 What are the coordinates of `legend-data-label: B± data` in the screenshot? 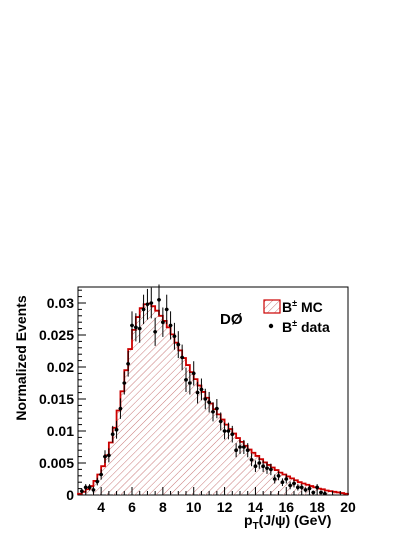 It's located at (306, 326).